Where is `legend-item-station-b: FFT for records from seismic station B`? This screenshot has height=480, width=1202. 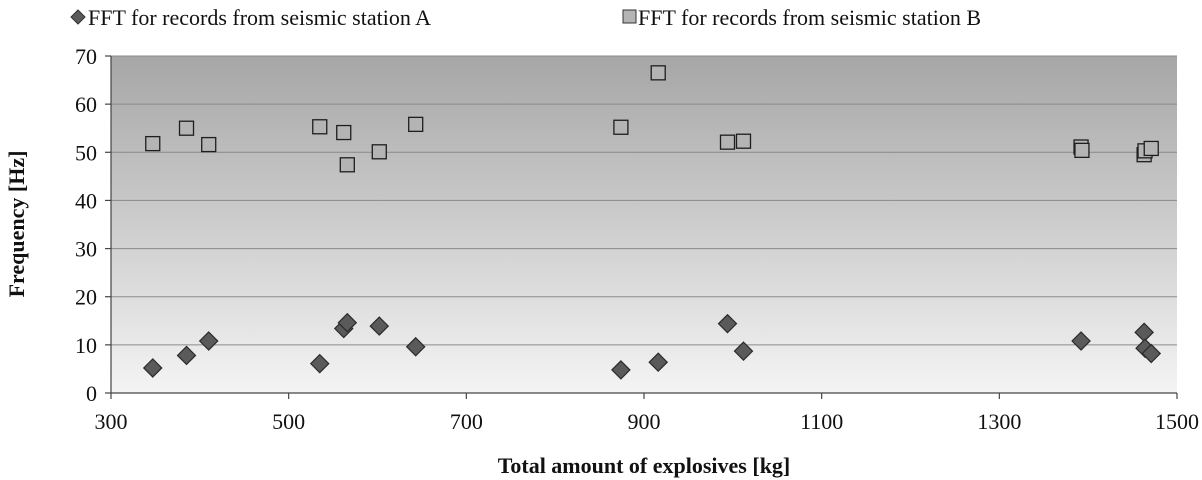 legend-item-station-b: FFT for records from seismic station B is located at coordinates (801, 17).